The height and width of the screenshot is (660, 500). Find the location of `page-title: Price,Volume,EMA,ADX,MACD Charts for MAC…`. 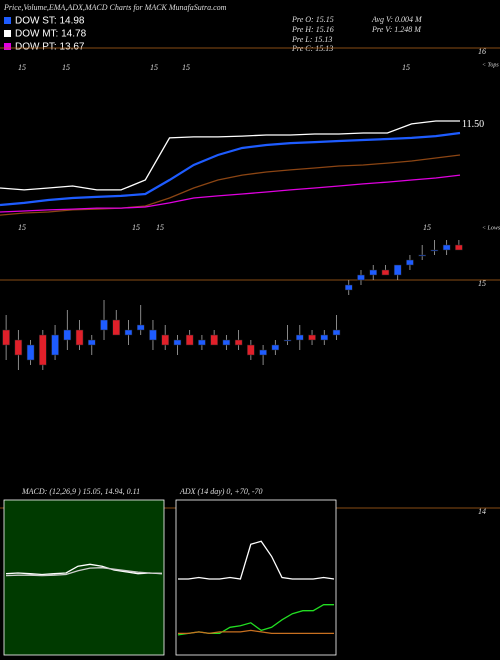

page-title: Price,Volume,EMA,ADX,MACD Charts for MAC… is located at coordinates (115, 7).